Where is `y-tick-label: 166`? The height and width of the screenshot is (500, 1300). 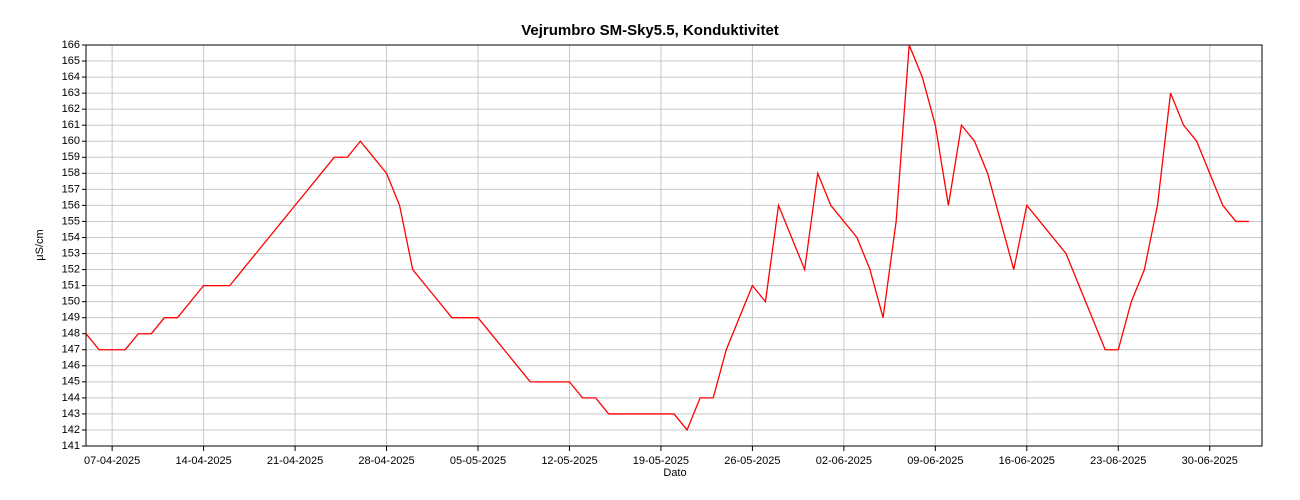
y-tick-label: 166 is located at coordinates (71, 45).